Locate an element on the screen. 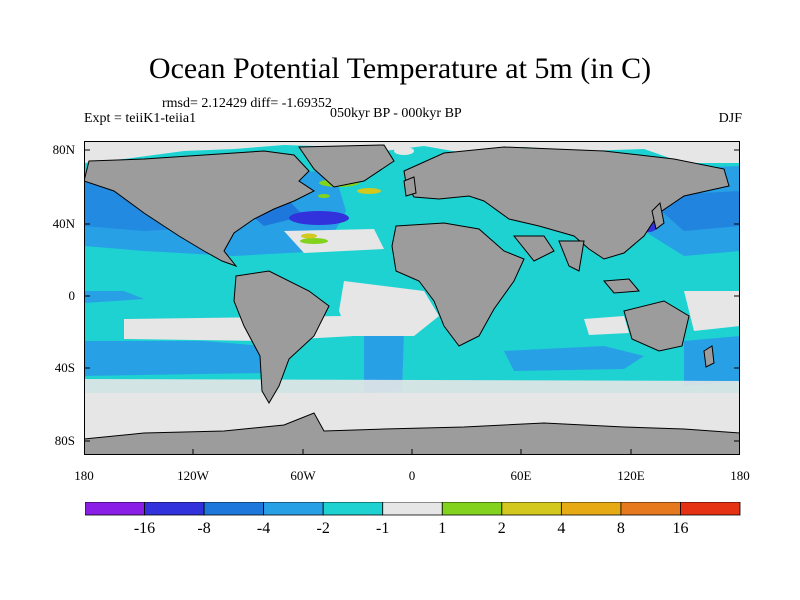  colorbar-label: -16 is located at coordinates (144, 528).